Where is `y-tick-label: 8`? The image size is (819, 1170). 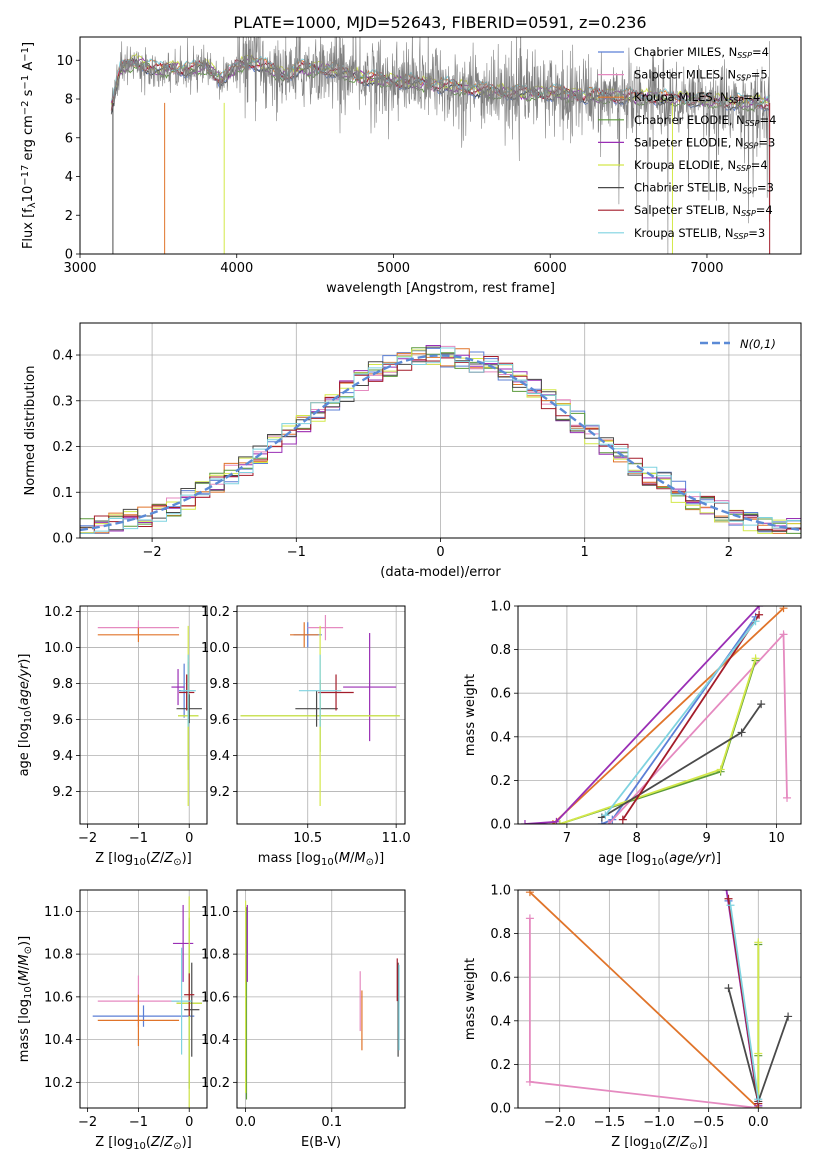 y-tick-label: 8 is located at coordinates (69, 100).